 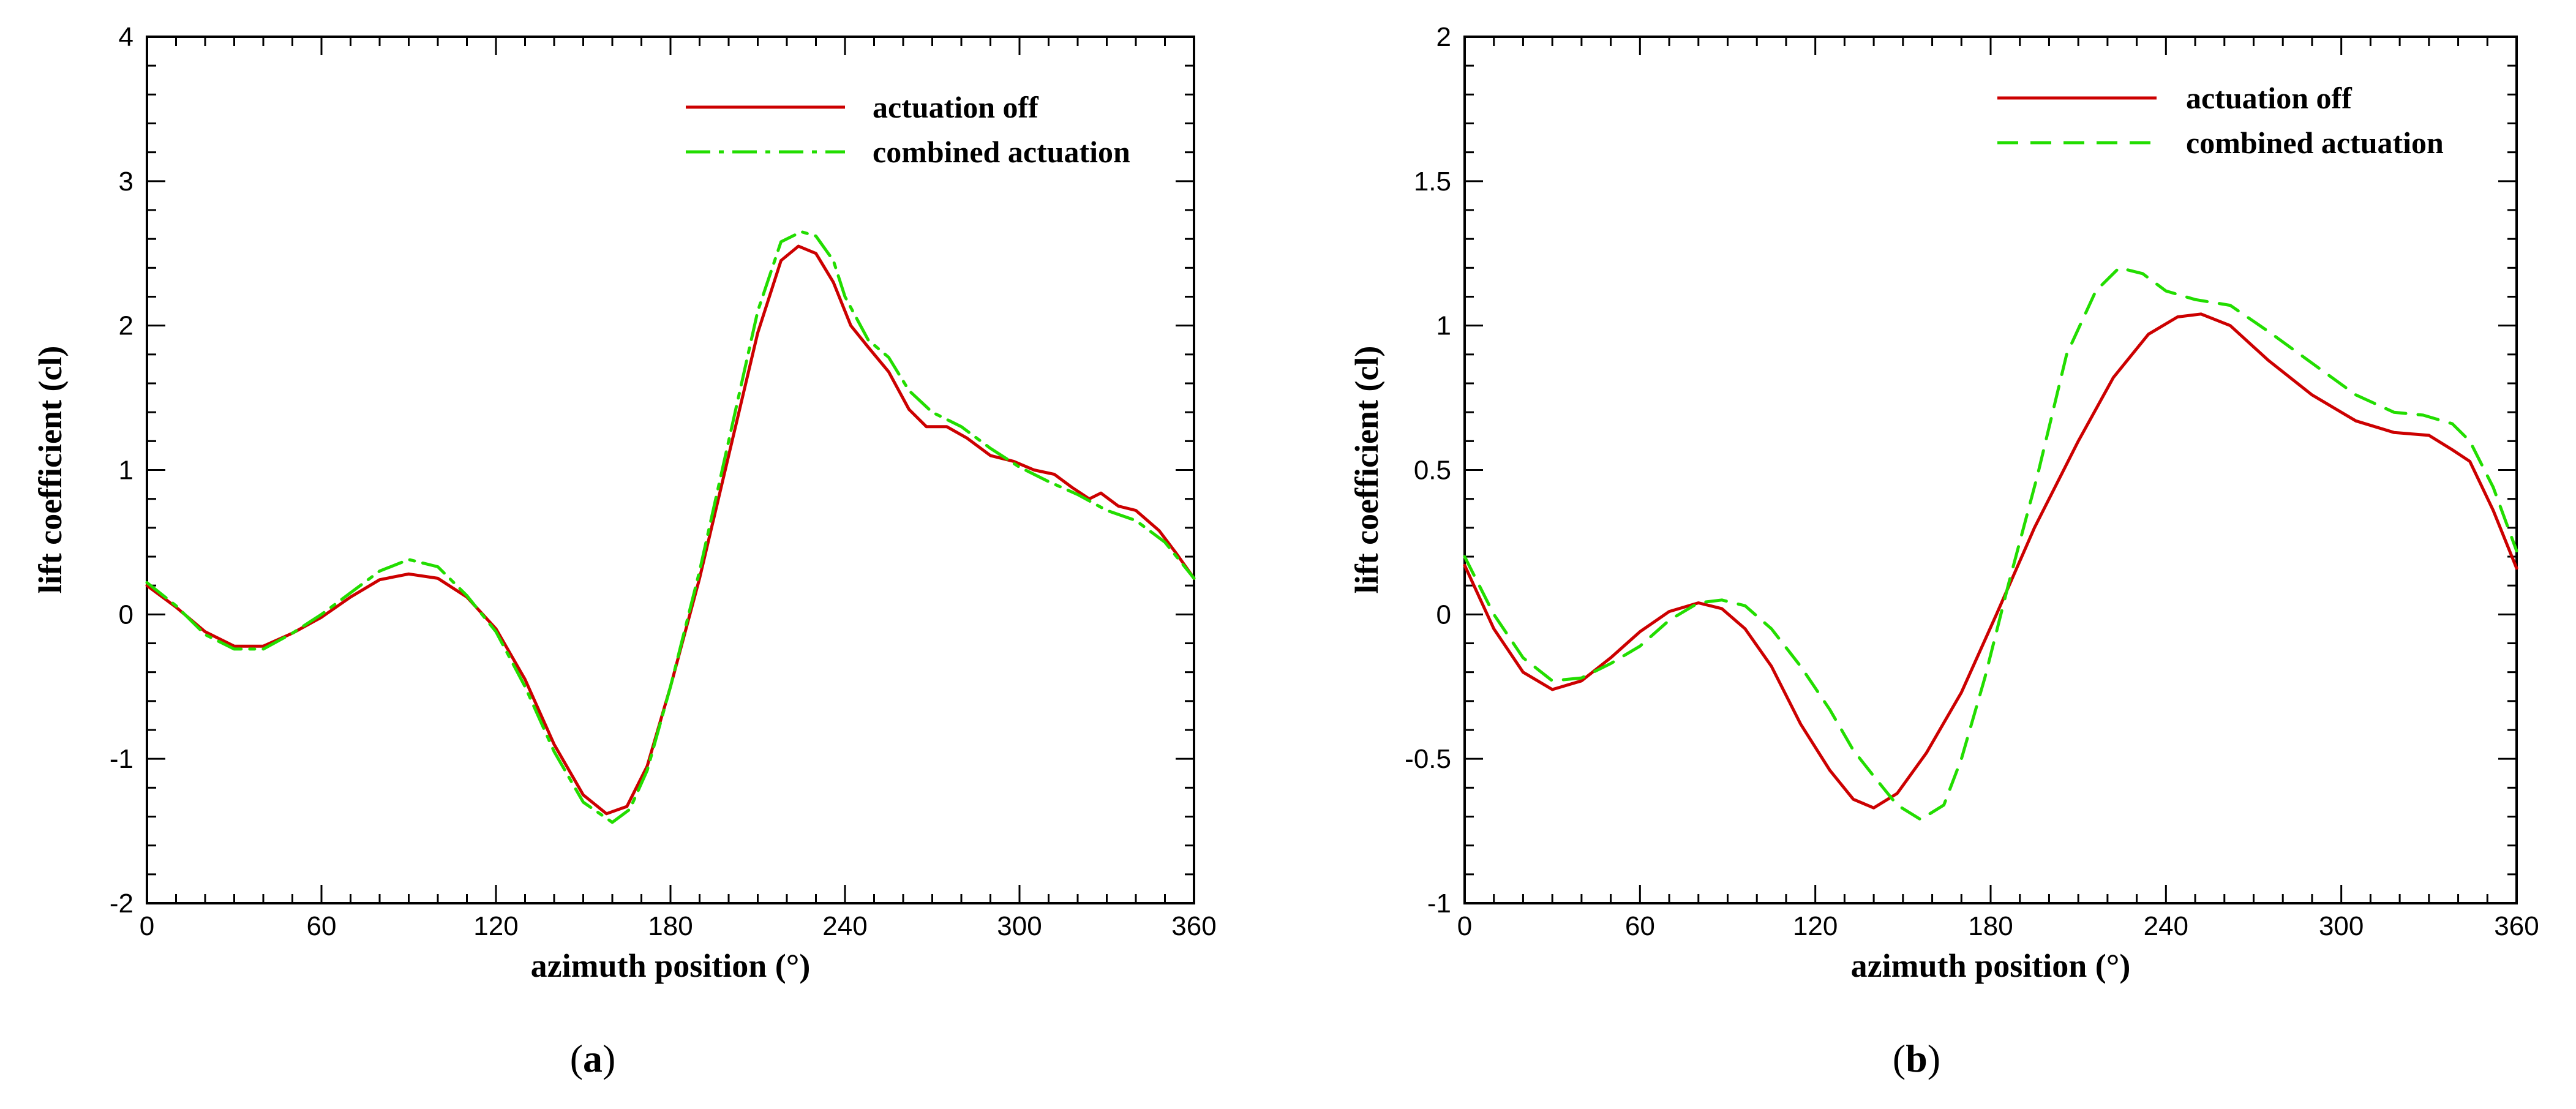 What do you see at coordinates (1899, 1058) in the screenshot?
I see `caption-b-open: (` at bounding box center [1899, 1058].